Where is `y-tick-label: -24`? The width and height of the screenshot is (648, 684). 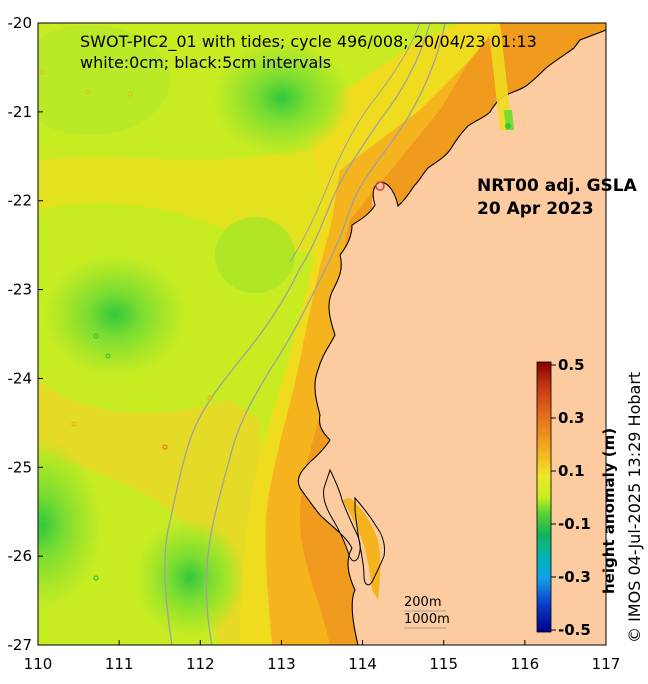 y-tick-label: -24 is located at coordinates (20, 378).